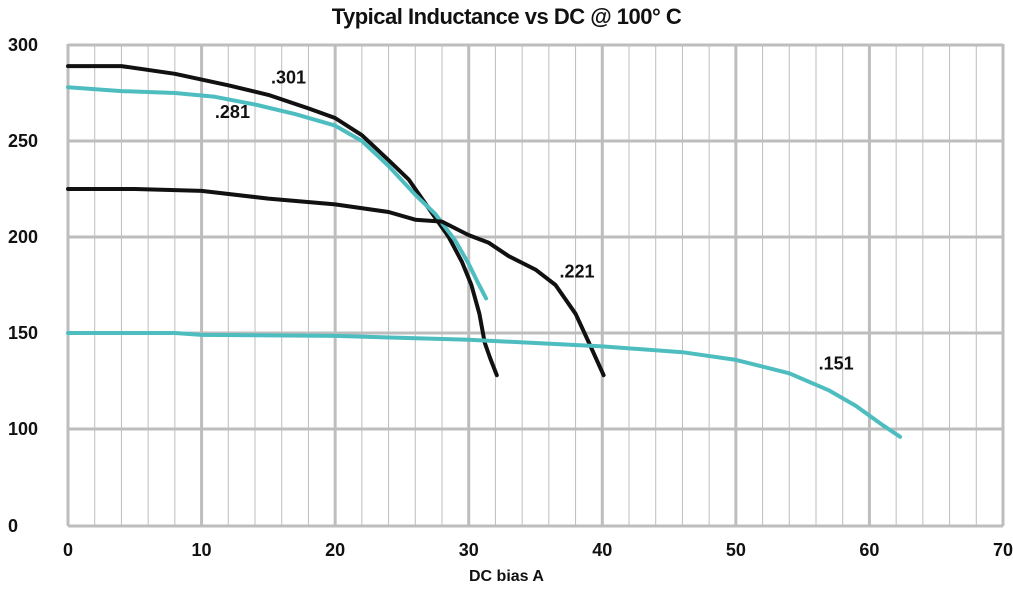 The height and width of the screenshot is (594, 1013). What do you see at coordinates (202, 550) in the screenshot?
I see `x-tick-label: 10` at bounding box center [202, 550].